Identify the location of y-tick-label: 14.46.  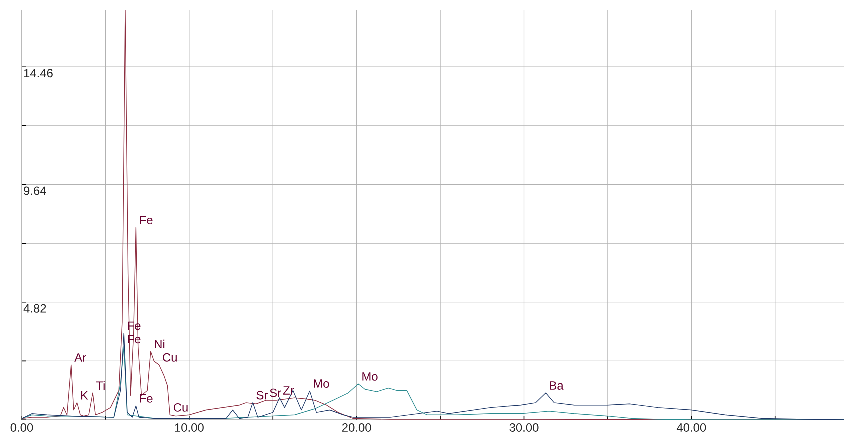
(38, 73).